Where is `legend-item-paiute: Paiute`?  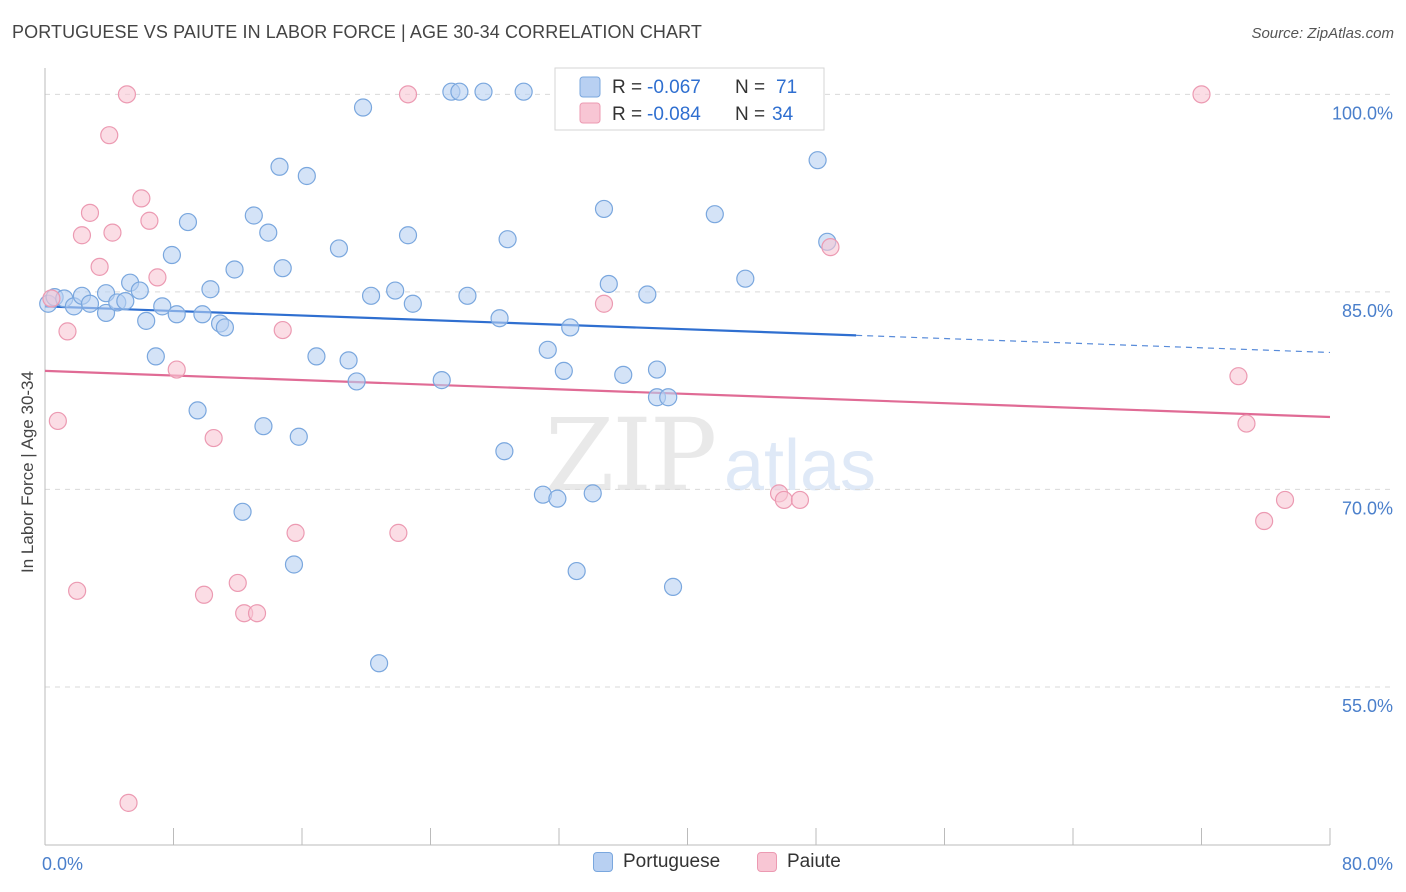 legend-item-paiute: Paiute is located at coordinates (799, 862).